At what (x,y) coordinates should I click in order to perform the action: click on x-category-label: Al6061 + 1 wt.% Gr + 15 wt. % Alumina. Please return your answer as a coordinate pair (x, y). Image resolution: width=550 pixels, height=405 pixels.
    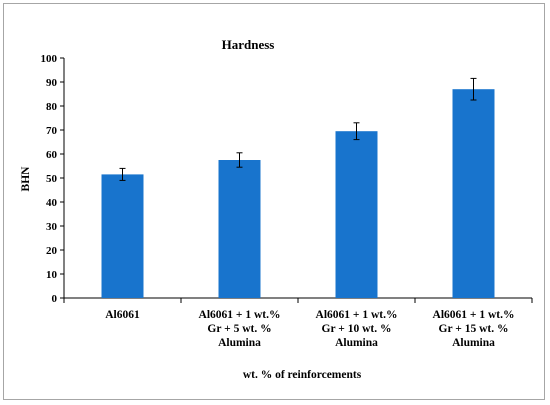
    Looking at the image, I should click on (474, 329).